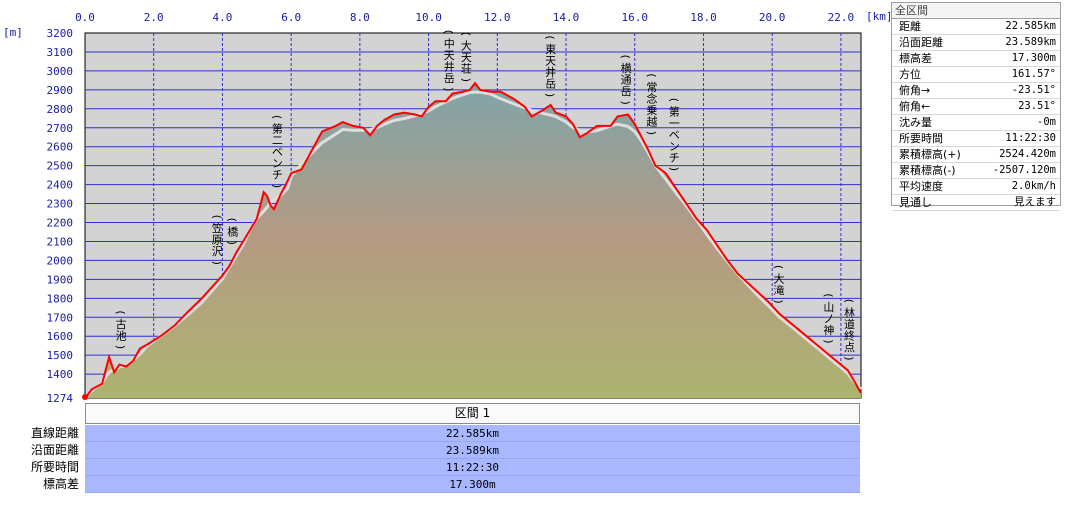 The height and width of the screenshot is (515, 1066). What do you see at coordinates (828, 330) in the screenshot?
I see `waypoint-char: 神` at bounding box center [828, 330].